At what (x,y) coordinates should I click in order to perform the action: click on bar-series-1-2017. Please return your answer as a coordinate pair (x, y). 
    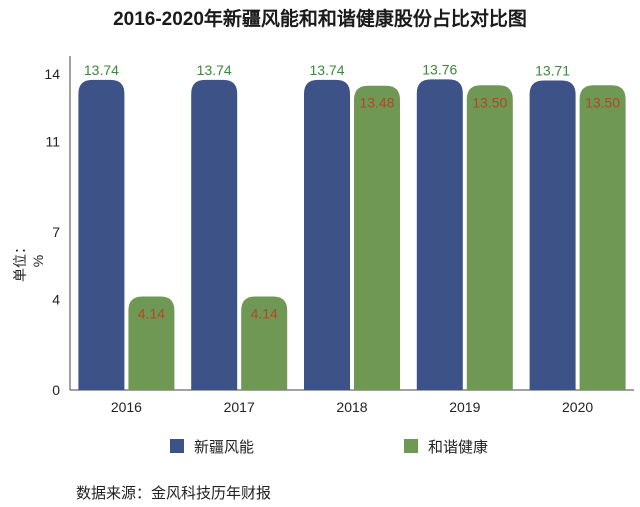
    Looking at the image, I should click on (214, 235).